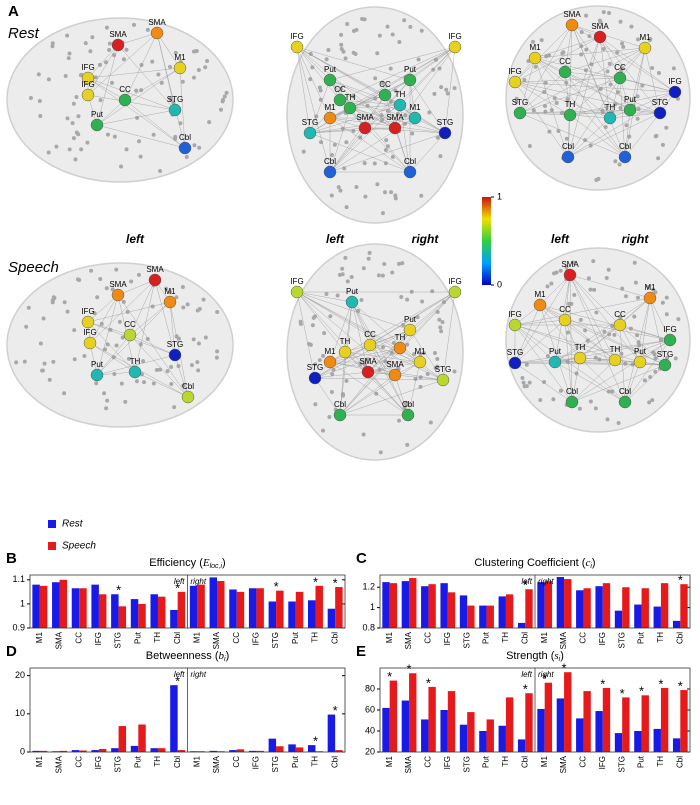  What do you see at coordinates (375, 115) in the screenshot?
I see `brain-outline` at bounding box center [375, 115].